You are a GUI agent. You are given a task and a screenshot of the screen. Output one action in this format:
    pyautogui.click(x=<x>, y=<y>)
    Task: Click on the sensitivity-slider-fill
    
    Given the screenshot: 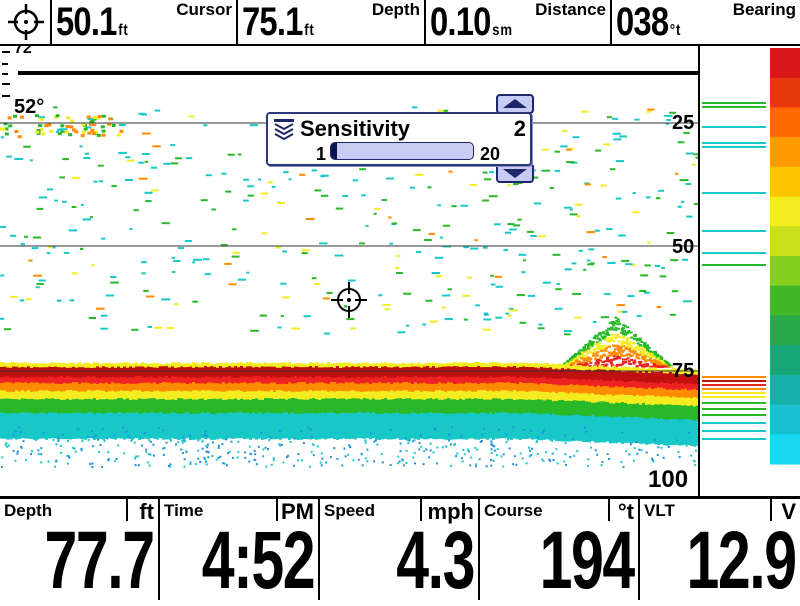 What is the action you would take?
    pyautogui.click(x=334, y=151)
    